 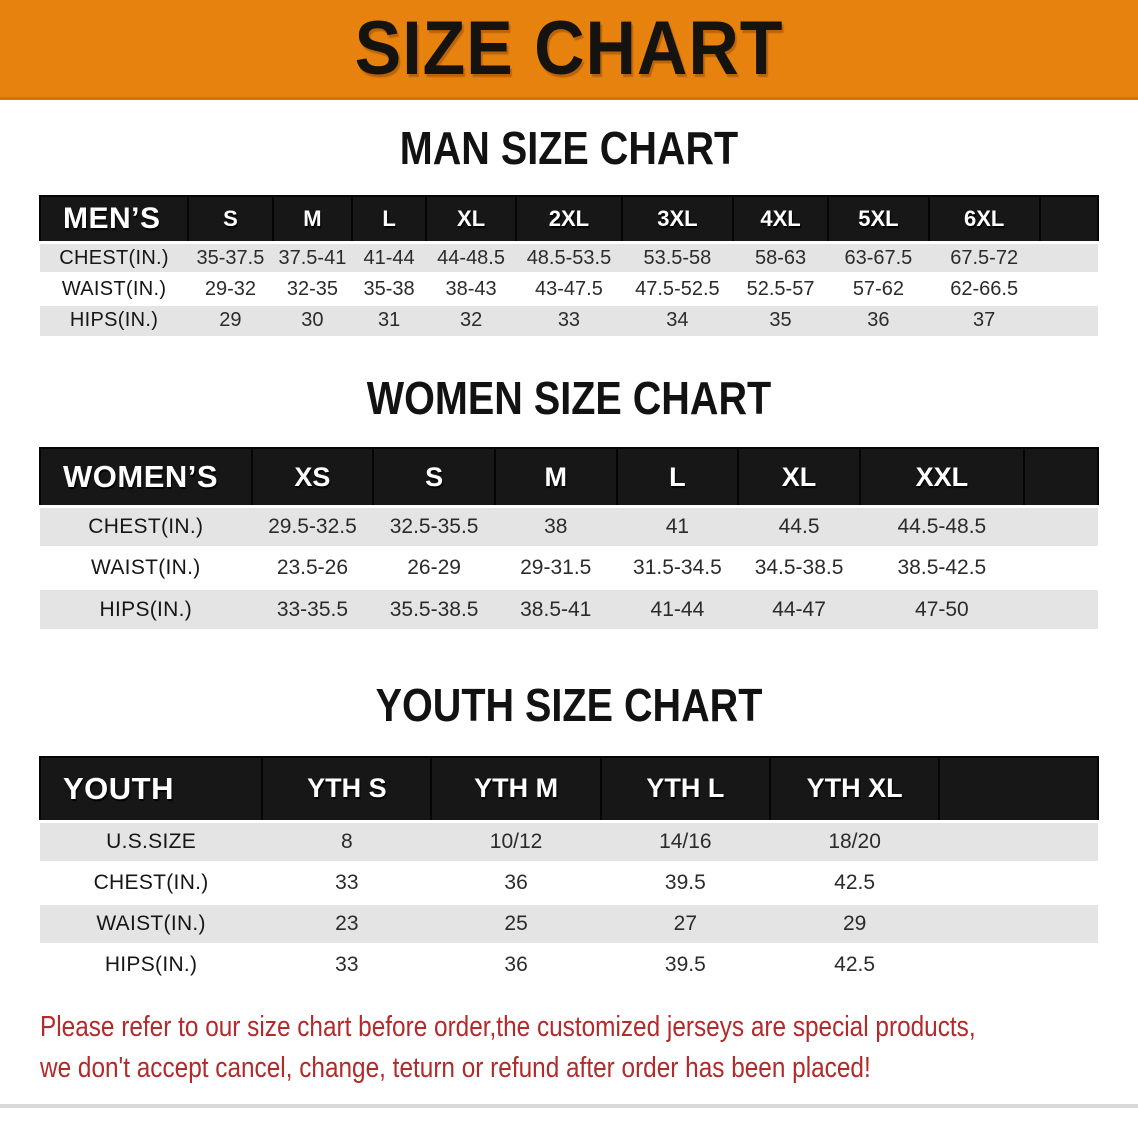 What do you see at coordinates (516, 789) in the screenshot?
I see `size-header-cell: YTH M` at bounding box center [516, 789].